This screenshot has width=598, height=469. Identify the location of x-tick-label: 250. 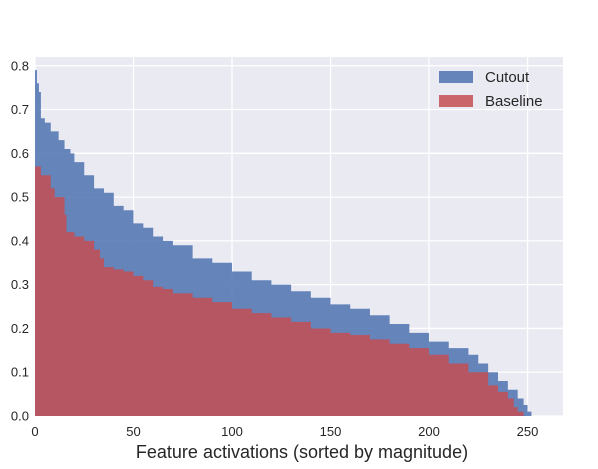
(528, 431).